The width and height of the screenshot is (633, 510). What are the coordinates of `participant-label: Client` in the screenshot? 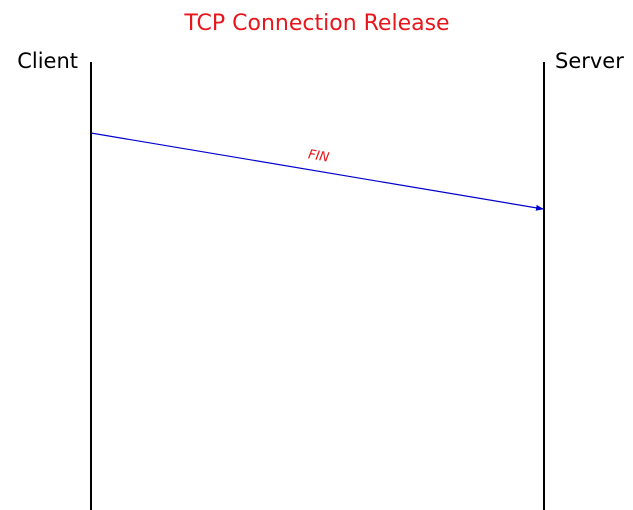 It's located at (47, 61).